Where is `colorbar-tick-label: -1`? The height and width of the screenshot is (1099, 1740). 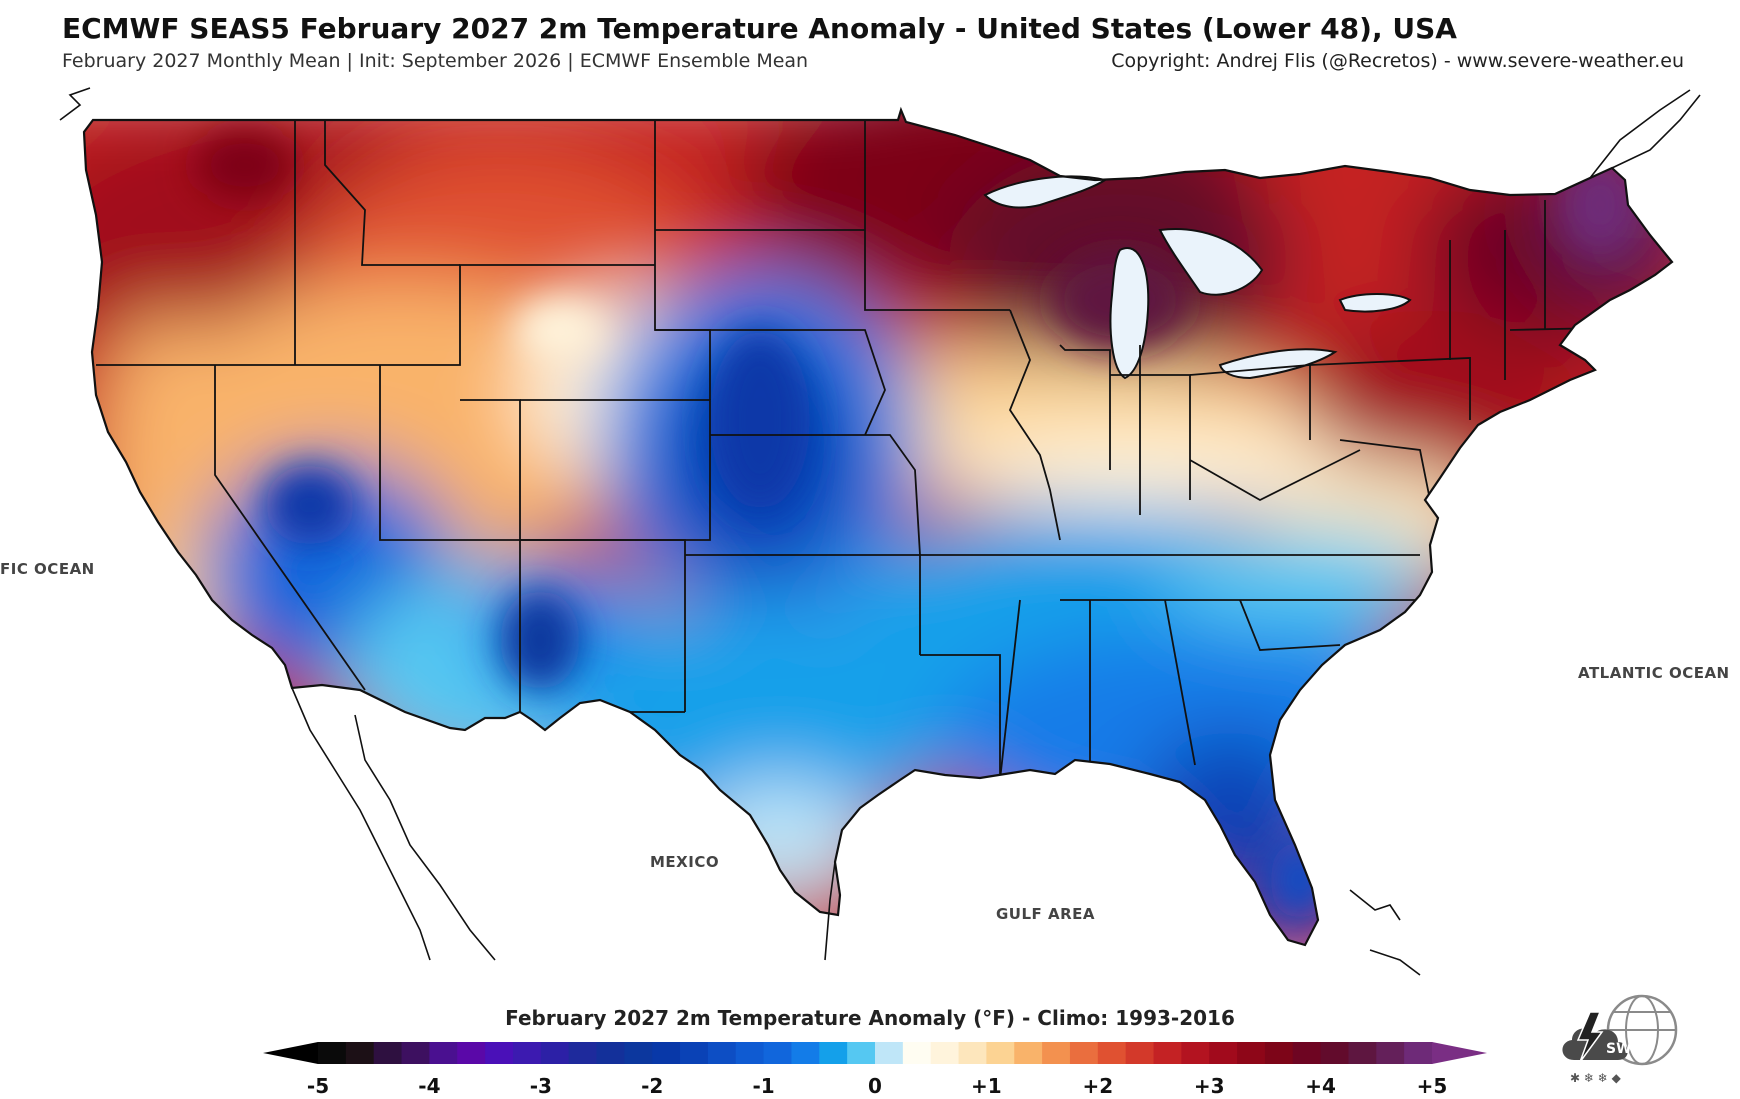 colorbar-tick-label: -1 is located at coordinates (763, 1086).